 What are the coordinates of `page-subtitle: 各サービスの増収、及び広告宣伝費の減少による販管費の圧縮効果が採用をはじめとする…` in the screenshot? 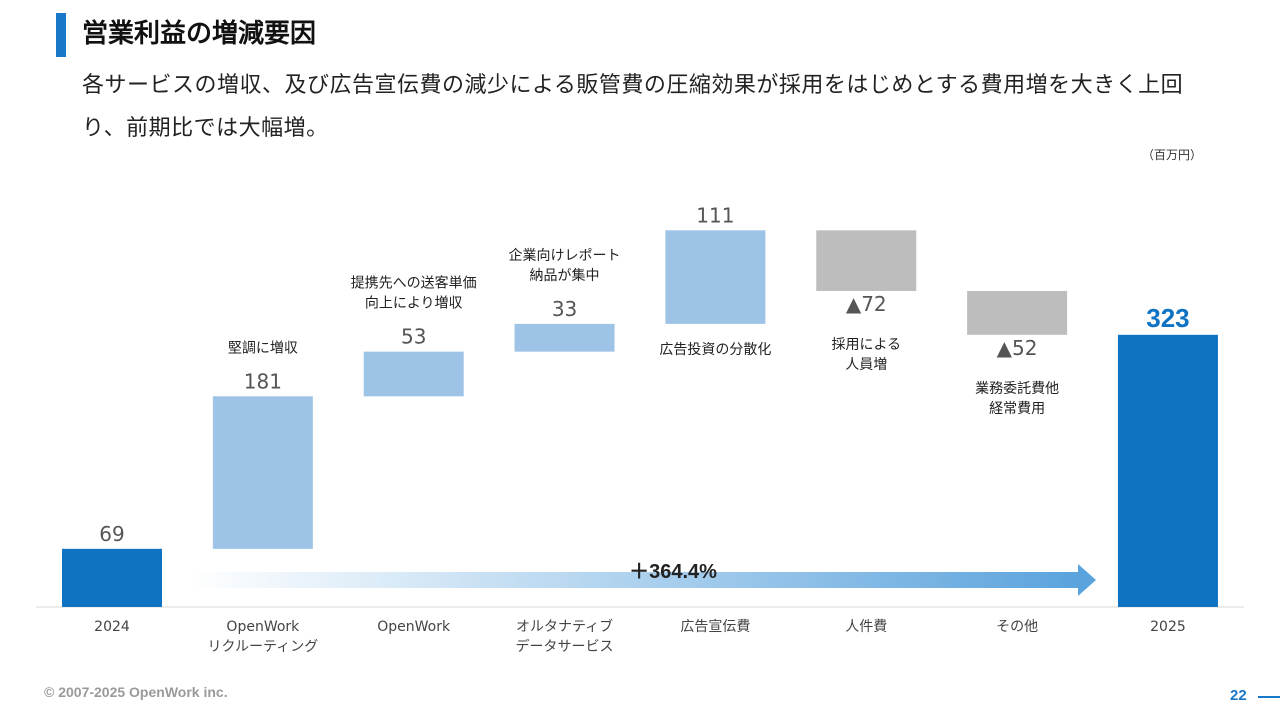 It's located at (633, 107).